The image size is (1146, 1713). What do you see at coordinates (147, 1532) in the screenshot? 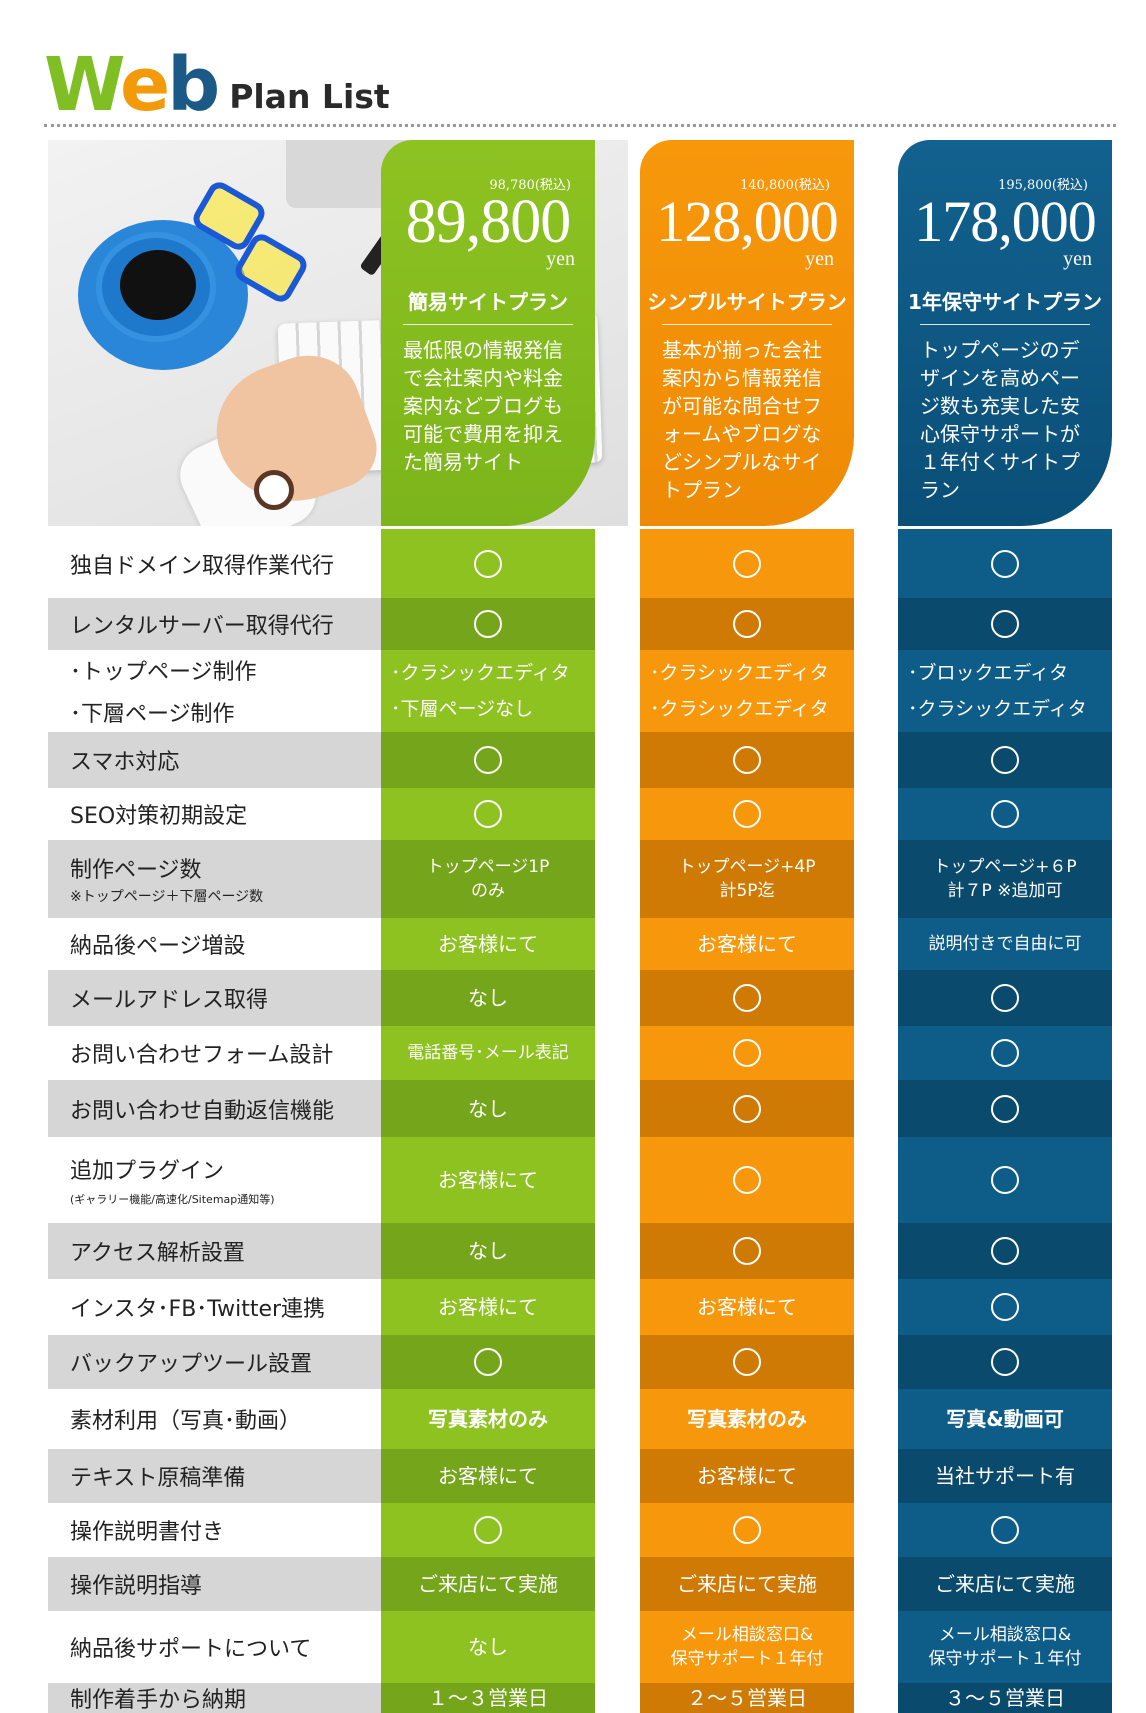
I see `row-label-text: 操作説明書付き` at bounding box center [147, 1532].